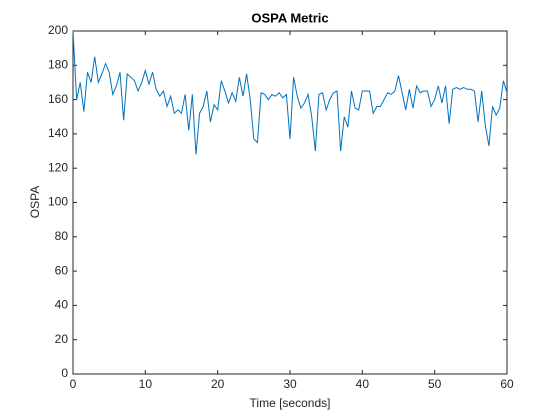  Describe the element at coordinates (507, 384) in the screenshot. I see `x-tick-label: 60` at that location.